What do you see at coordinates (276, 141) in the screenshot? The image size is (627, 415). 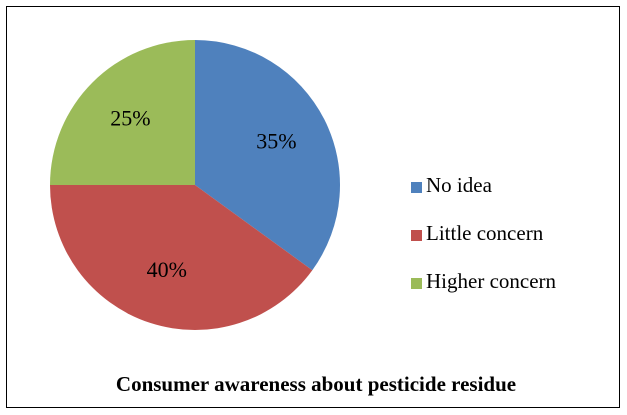 I see `data-label: 35%` at bounding box center [276, 141].